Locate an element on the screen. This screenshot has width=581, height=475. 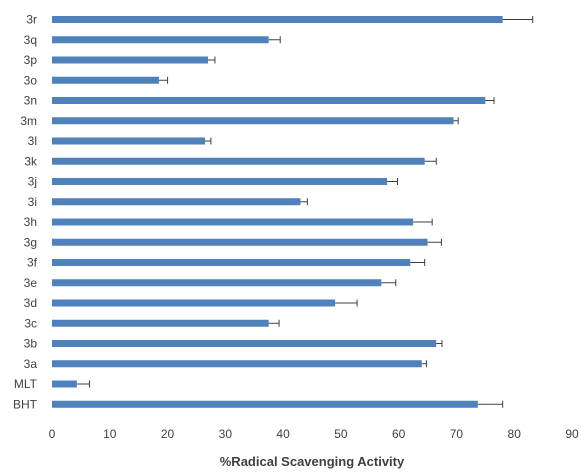
x-tick-30: 30 is located at coordinates (226, 434).